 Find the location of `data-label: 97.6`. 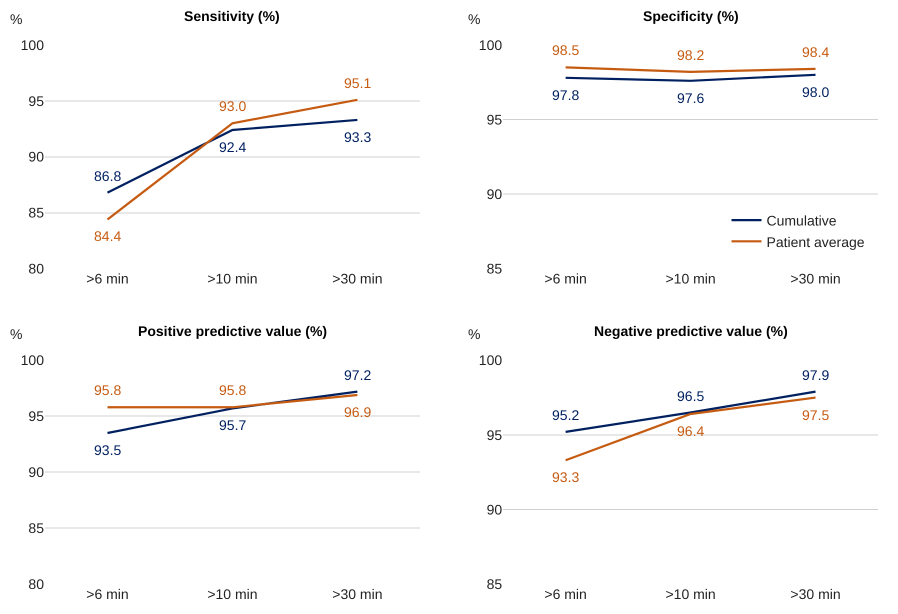

data-label: 97.6 is located at coordinates (690, 98).